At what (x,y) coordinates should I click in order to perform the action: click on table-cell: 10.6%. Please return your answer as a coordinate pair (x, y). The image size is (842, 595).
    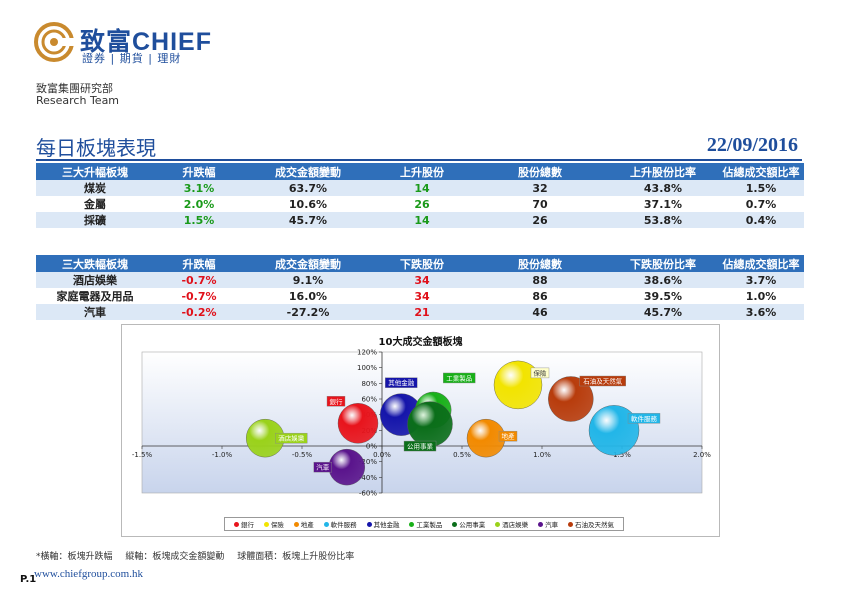
    Looking at the image, I should click on (308, 204).